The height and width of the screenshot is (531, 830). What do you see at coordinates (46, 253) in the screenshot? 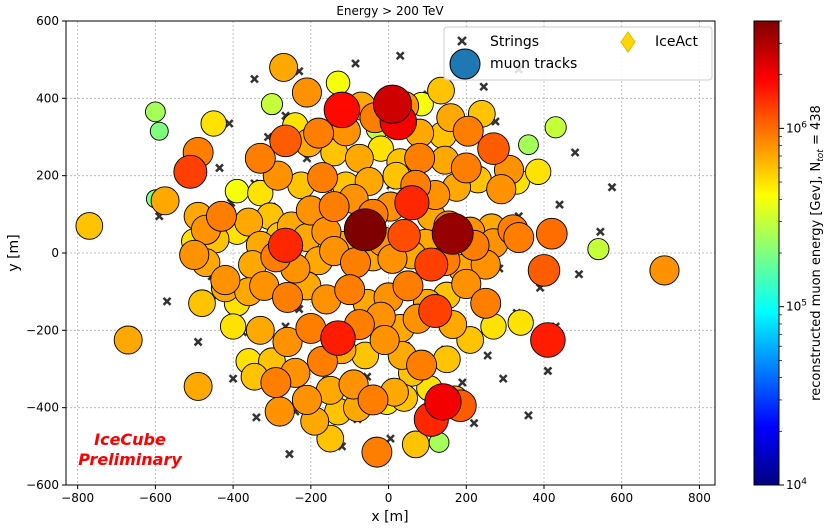
I see `y-axis-ticks: −600 −400 −200 0 200 400 600` at bounding box center [46, 253].